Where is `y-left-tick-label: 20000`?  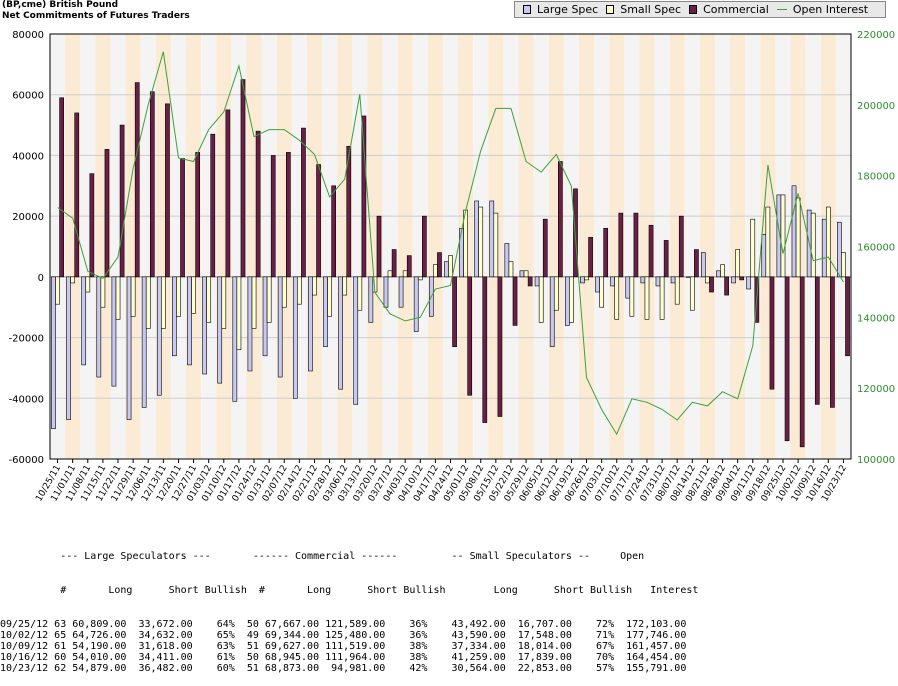
y-left-tick-label: 20000 is located at coordinates (28, 217).